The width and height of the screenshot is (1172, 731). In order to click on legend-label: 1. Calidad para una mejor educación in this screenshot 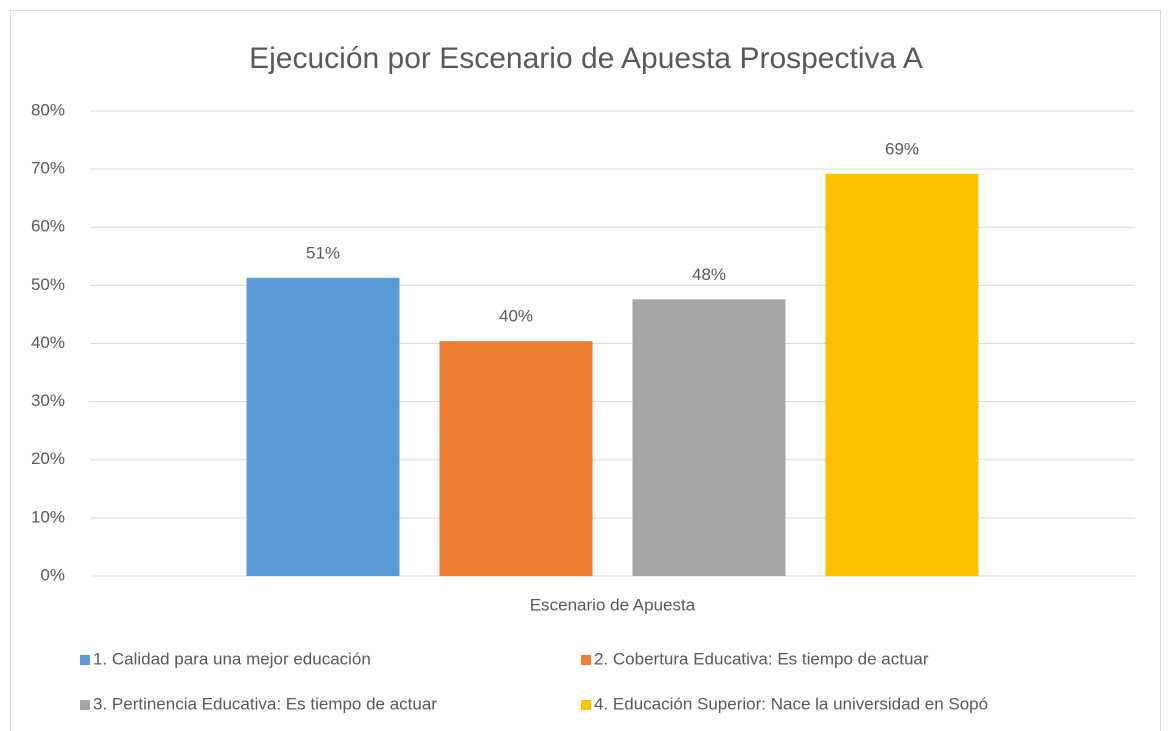, I will do `click(232, 658)`.